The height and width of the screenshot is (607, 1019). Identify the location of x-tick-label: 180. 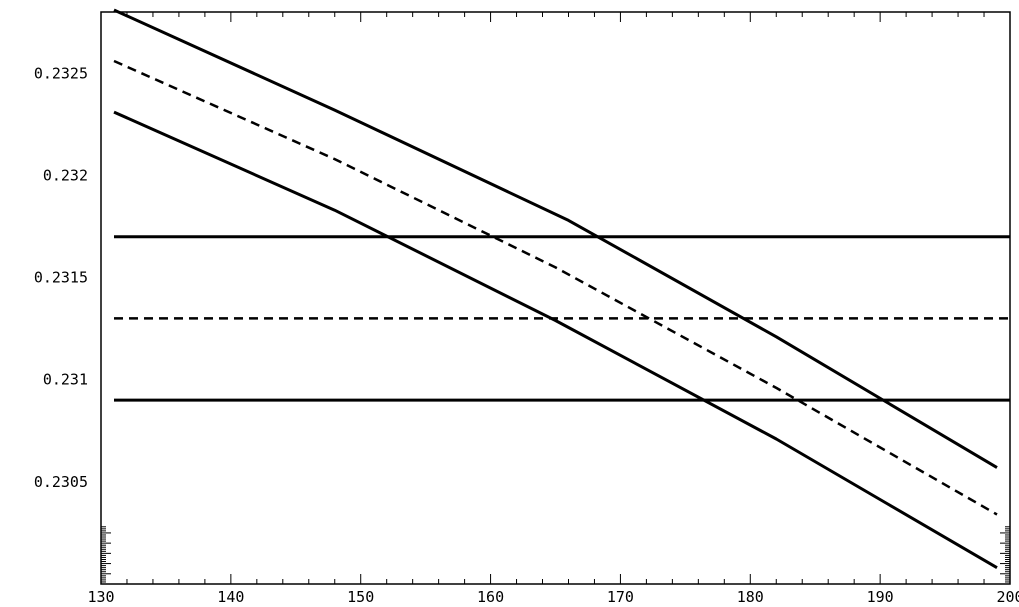
(750, 597).